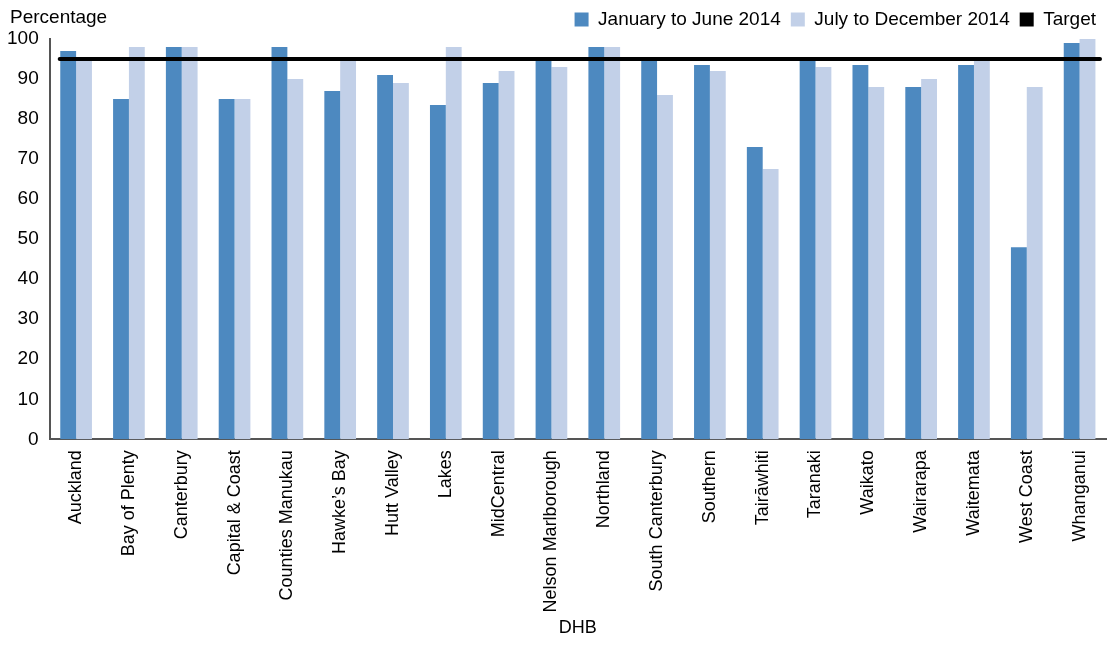 The width and height of the screenshot is (1112, 645). I want to click on x-tick-label: Canterbury, so click(180, 495).